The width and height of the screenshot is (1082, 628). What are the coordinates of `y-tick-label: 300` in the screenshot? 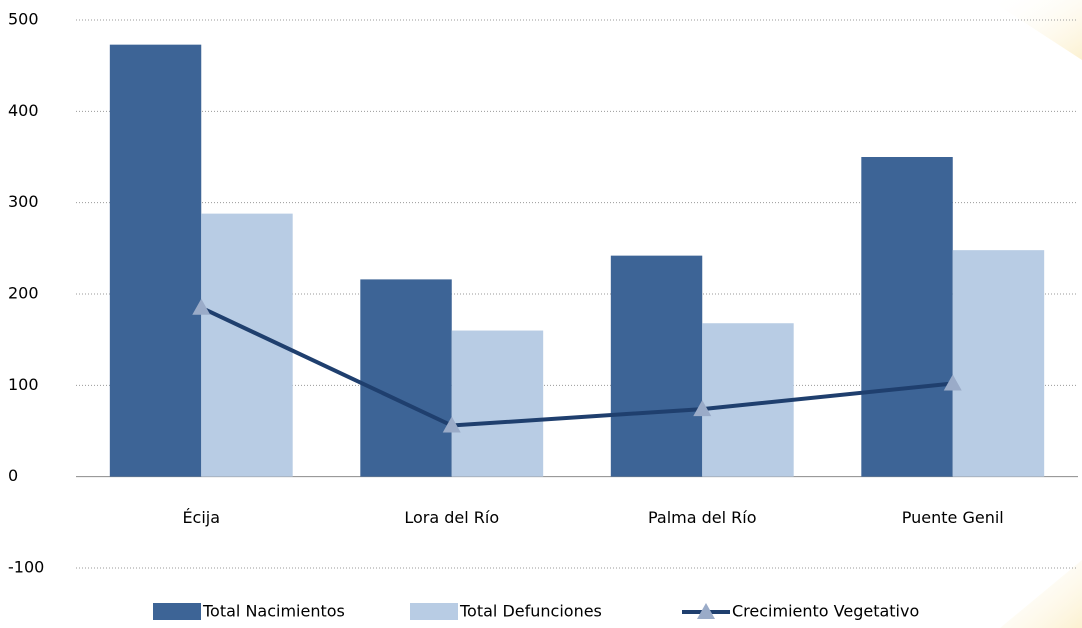 It's located at (23, 201).